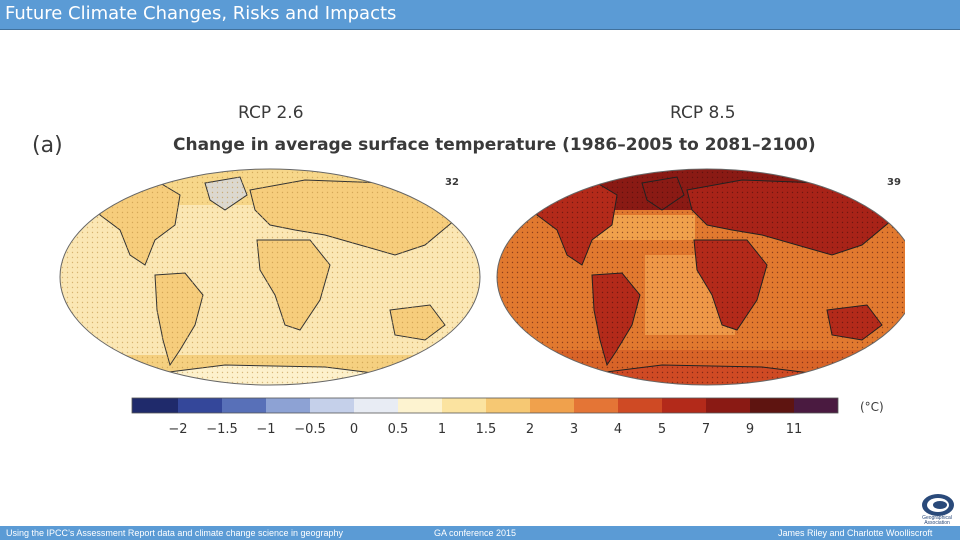  What do you see at coordinates (398, 429) in the screenshot?
I see `colorbar-tick-label: 0.5` at bounding box center [398, 429].